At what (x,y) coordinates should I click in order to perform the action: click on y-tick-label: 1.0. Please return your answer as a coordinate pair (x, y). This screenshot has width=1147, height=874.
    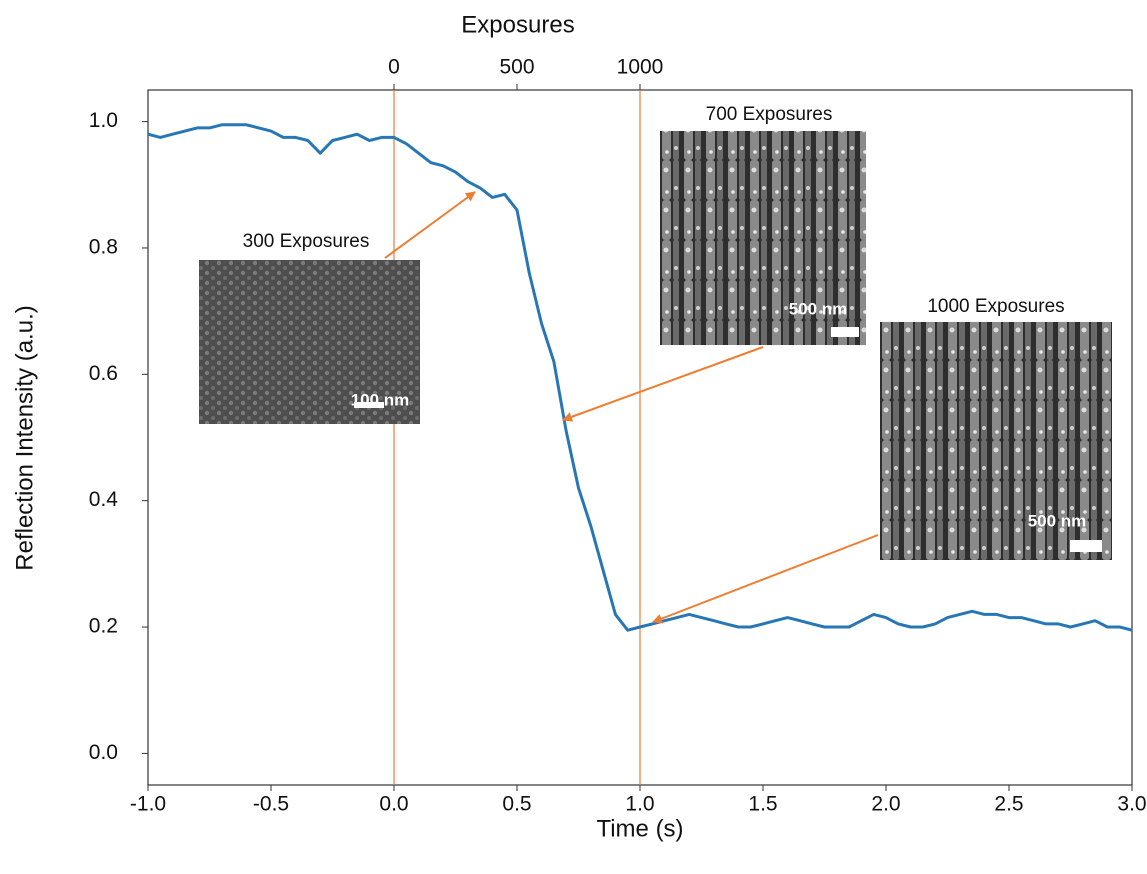
    Looking at the image, I should click on (103, 120).